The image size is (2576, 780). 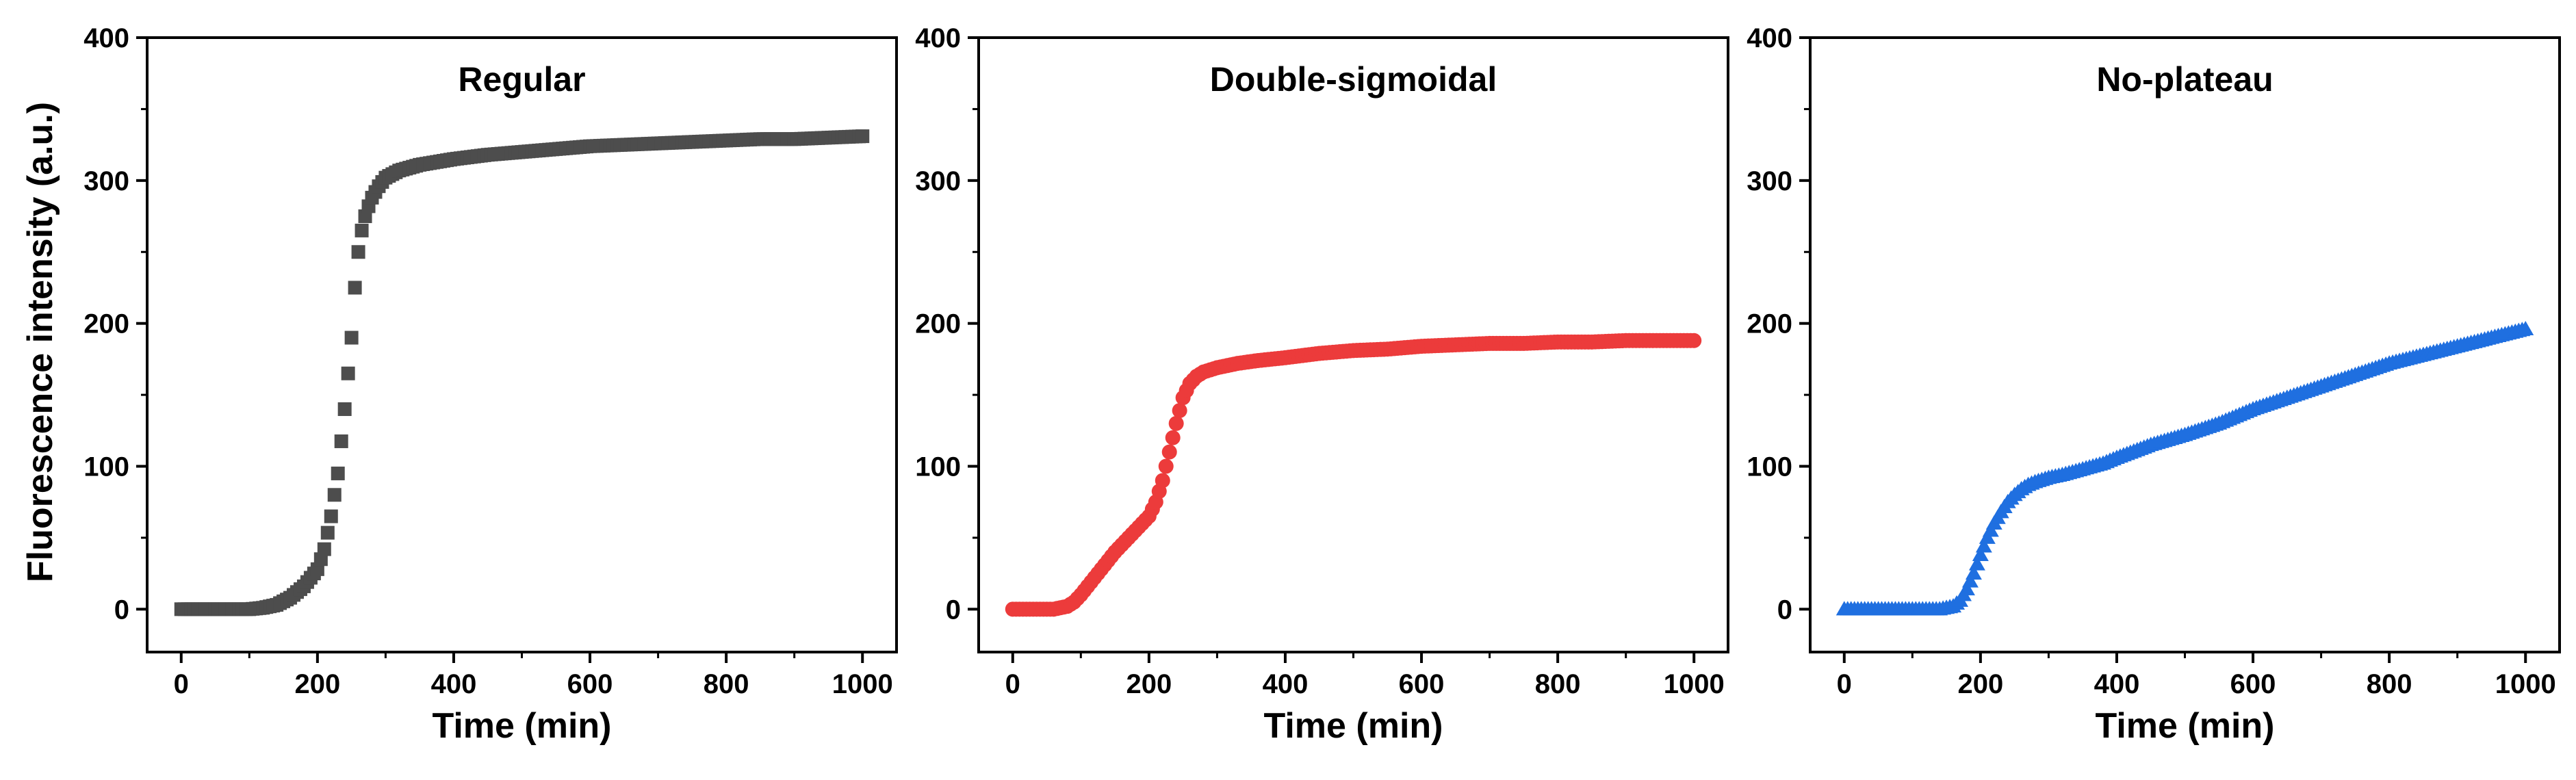 What do you see at coordinates (521, 79) in the screenshot?
I see `panel-title: Regular` at bounding box center [521, 79].